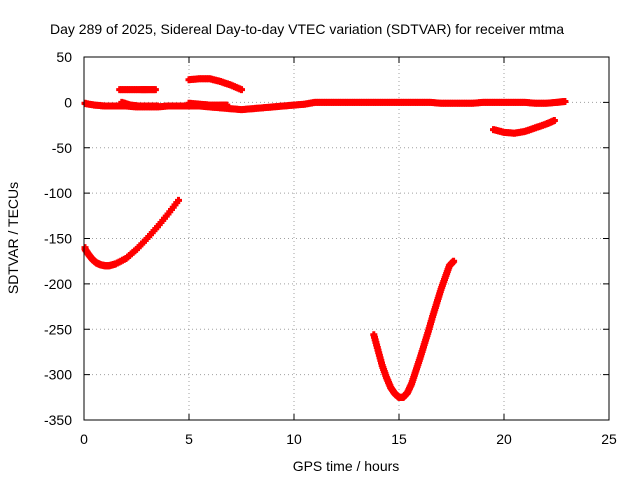 The width and height of the screenshot is (640, 480). I want to click on y-tick-label: 50, so click(64, 57).